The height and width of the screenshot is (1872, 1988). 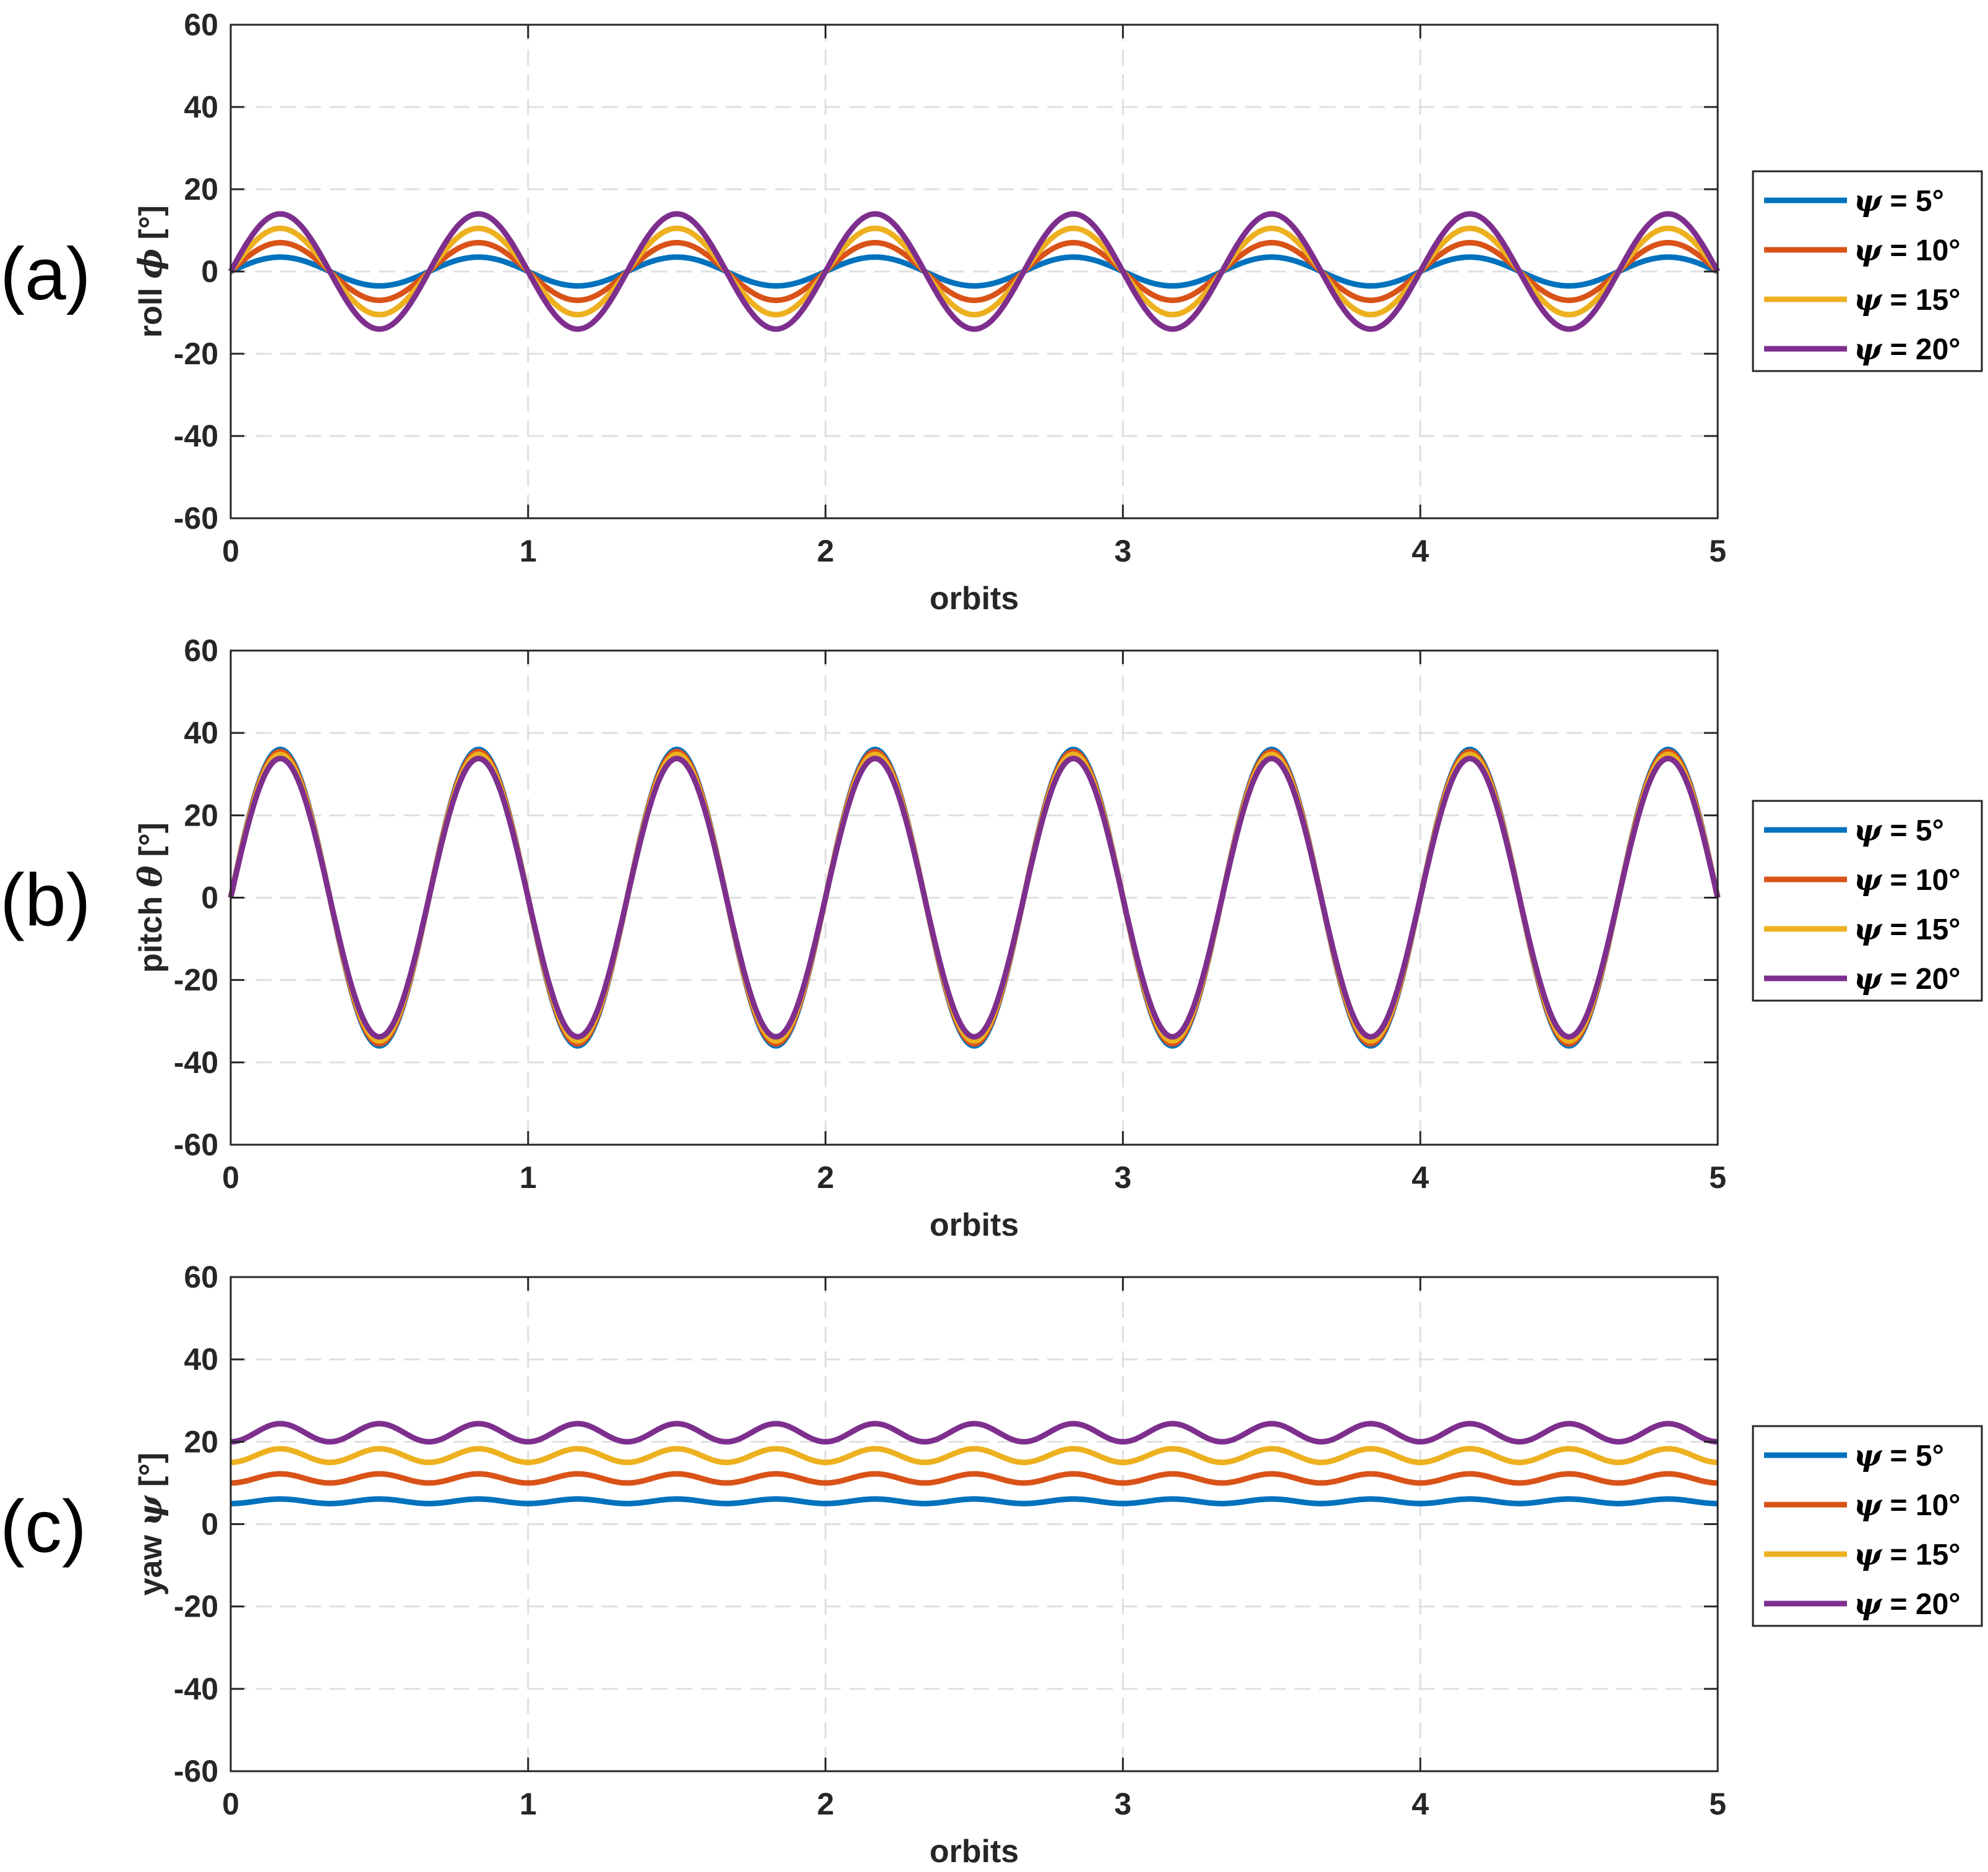 I want to click on panel-label: (c), so click(x=44, y=1526).